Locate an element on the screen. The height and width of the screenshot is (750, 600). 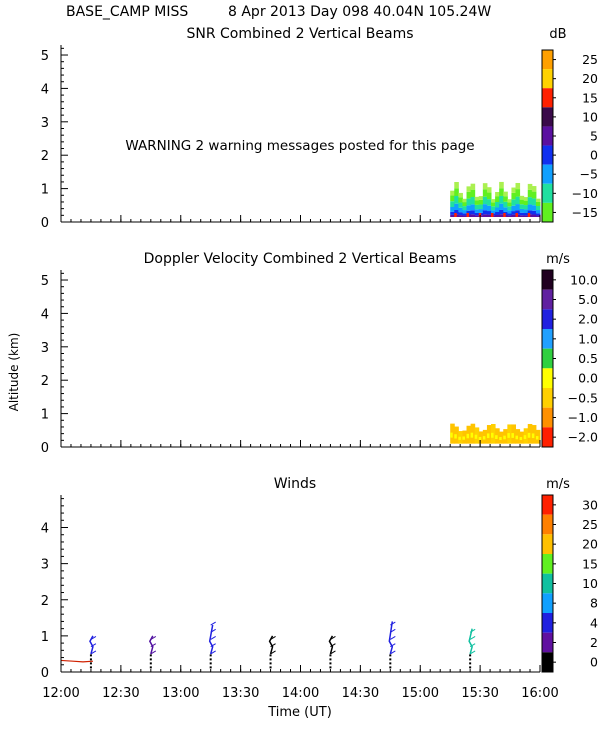
colorbar-label: 30 is located at coordinates (590, 504).